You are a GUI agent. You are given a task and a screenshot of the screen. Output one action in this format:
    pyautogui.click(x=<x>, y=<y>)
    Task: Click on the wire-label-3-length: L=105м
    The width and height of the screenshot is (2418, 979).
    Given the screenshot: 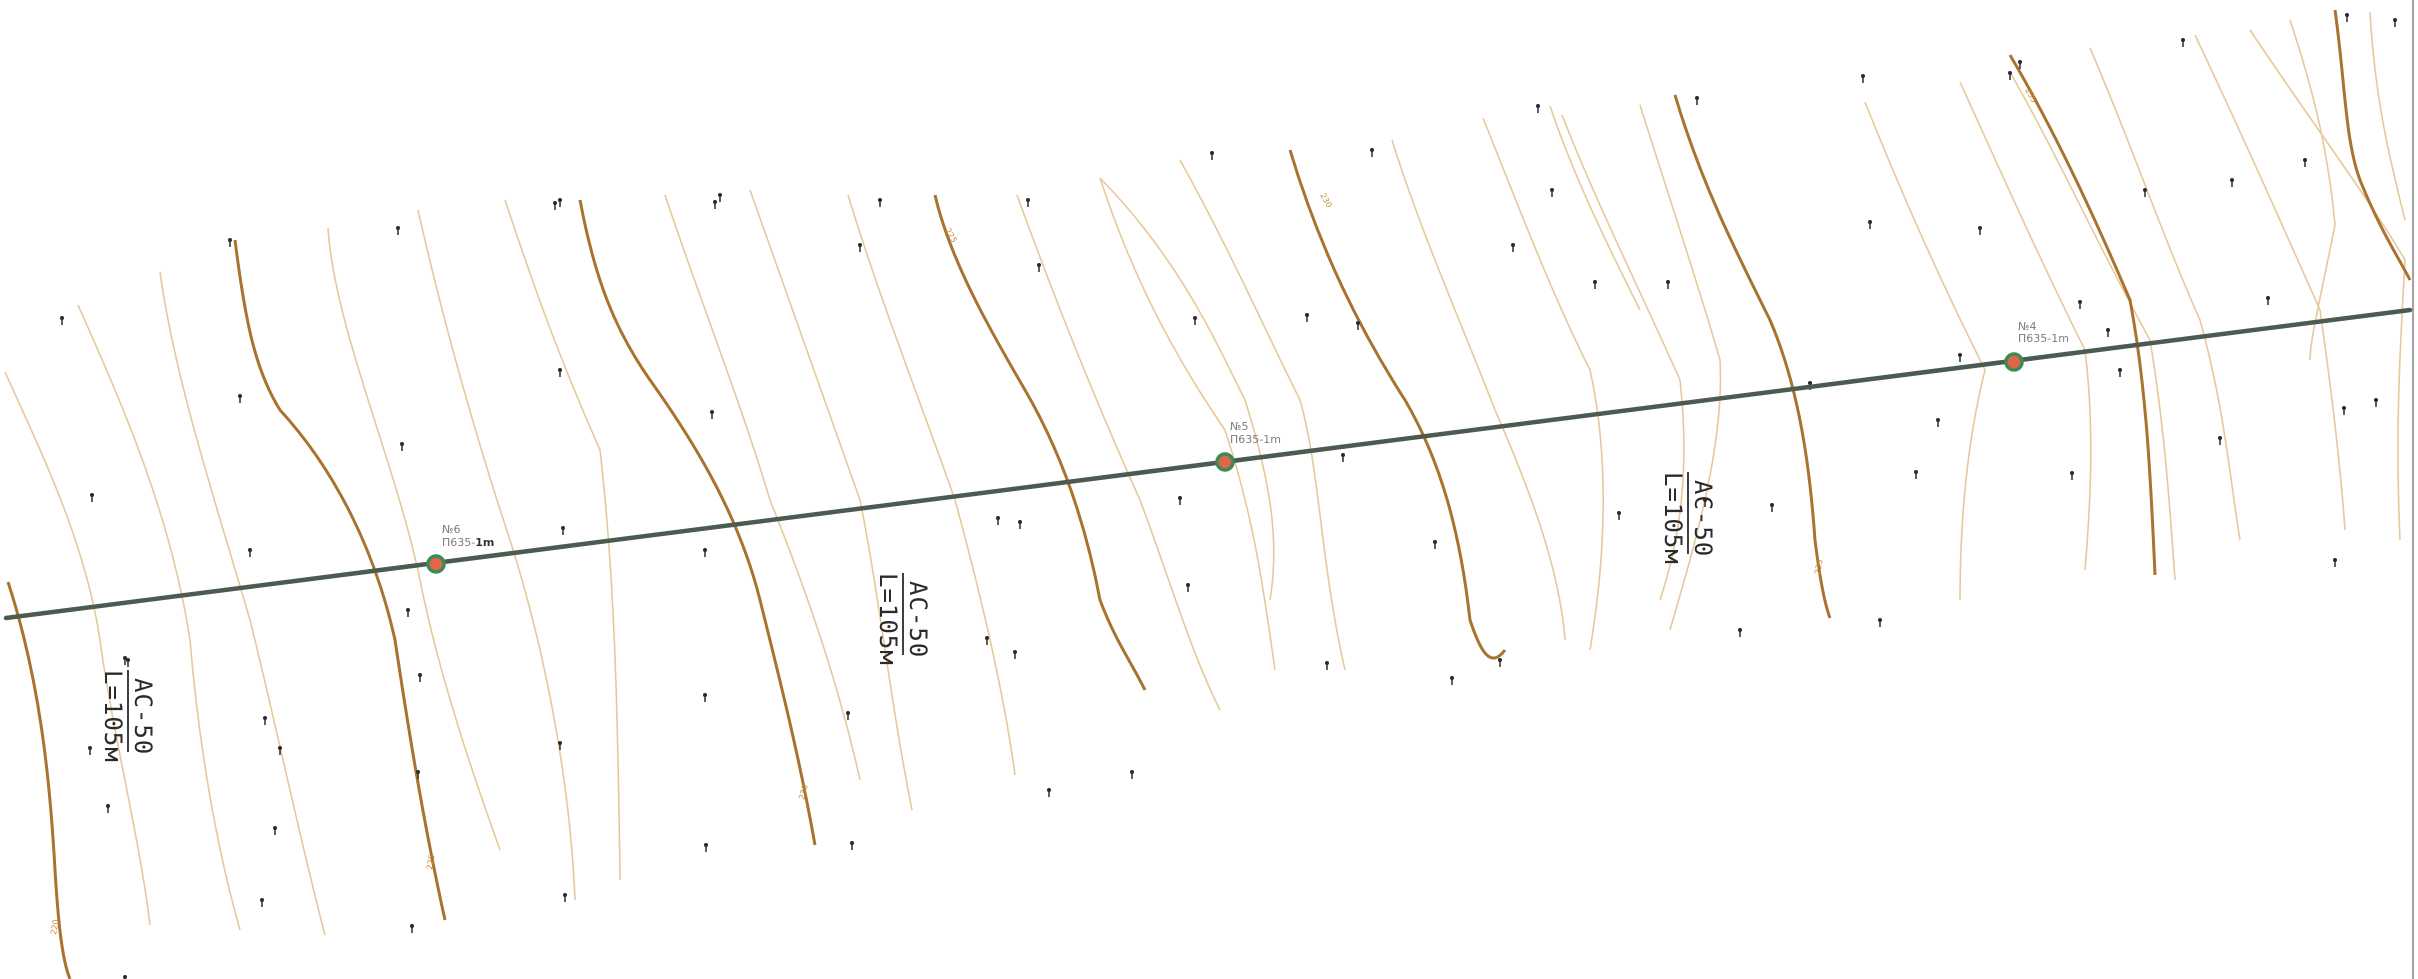 What is the action you would take?
    pyautogui.click(x=1673, y=518)
    